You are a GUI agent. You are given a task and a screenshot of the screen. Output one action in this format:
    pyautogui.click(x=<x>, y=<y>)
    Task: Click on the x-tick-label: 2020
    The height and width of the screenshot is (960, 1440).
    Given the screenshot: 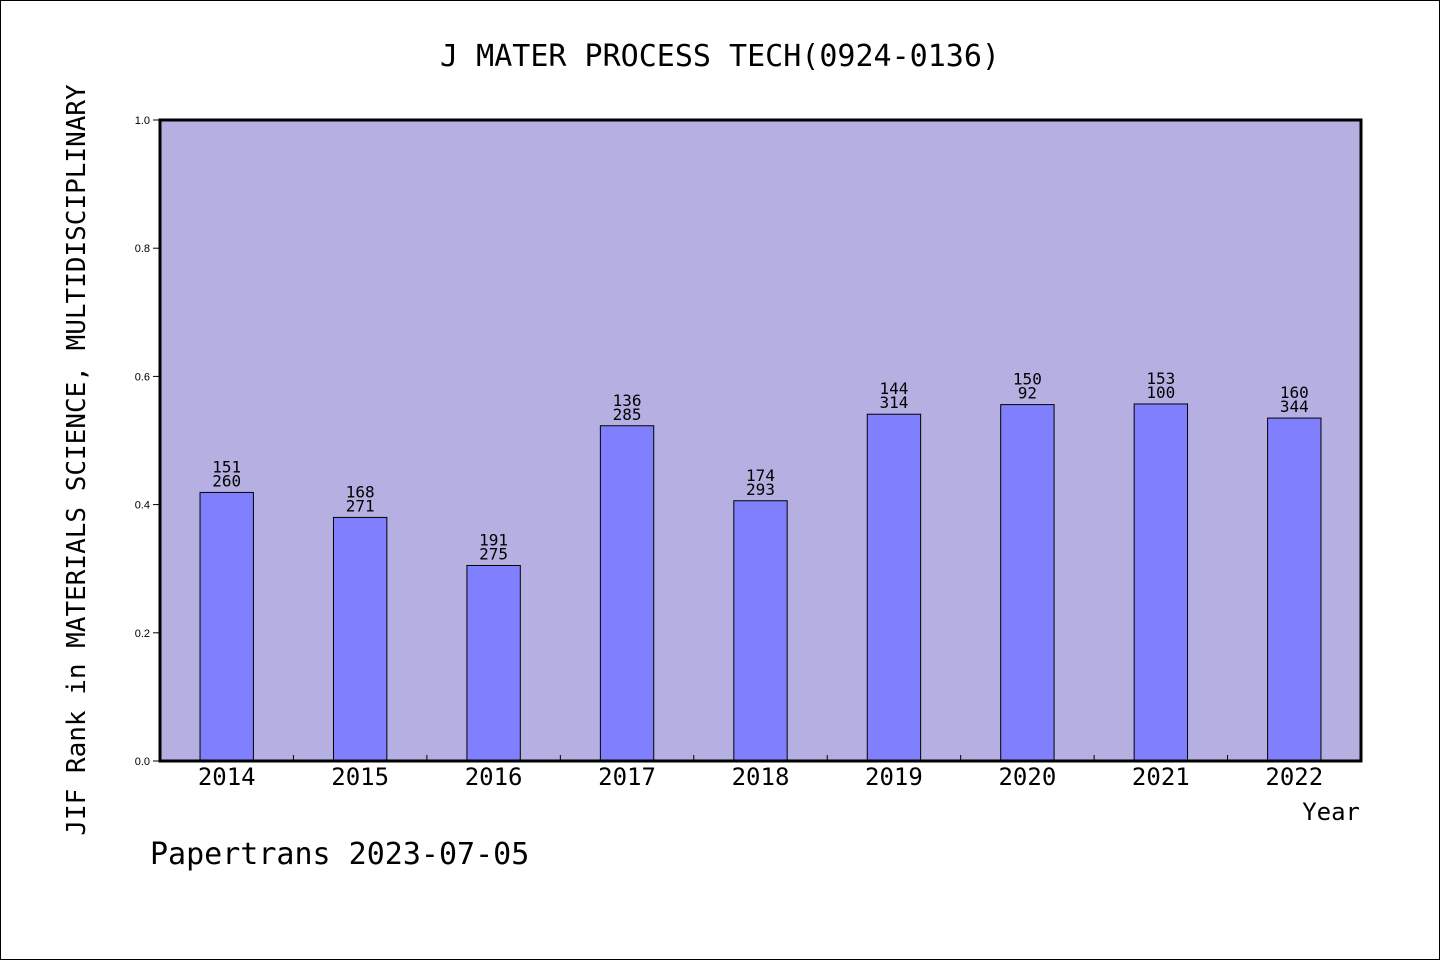 What is the action you would take?
    pyautogui.click(x=1027, y=777)
    